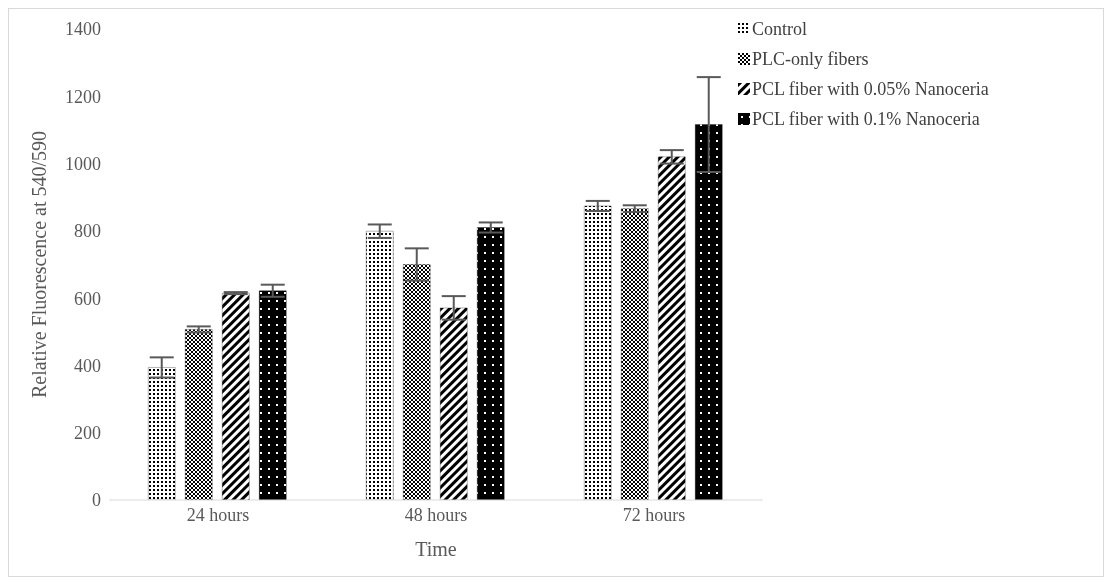 This screenshot has height=585, width=1112. I want to click on y-tick-label: 0, so click(96, 500).